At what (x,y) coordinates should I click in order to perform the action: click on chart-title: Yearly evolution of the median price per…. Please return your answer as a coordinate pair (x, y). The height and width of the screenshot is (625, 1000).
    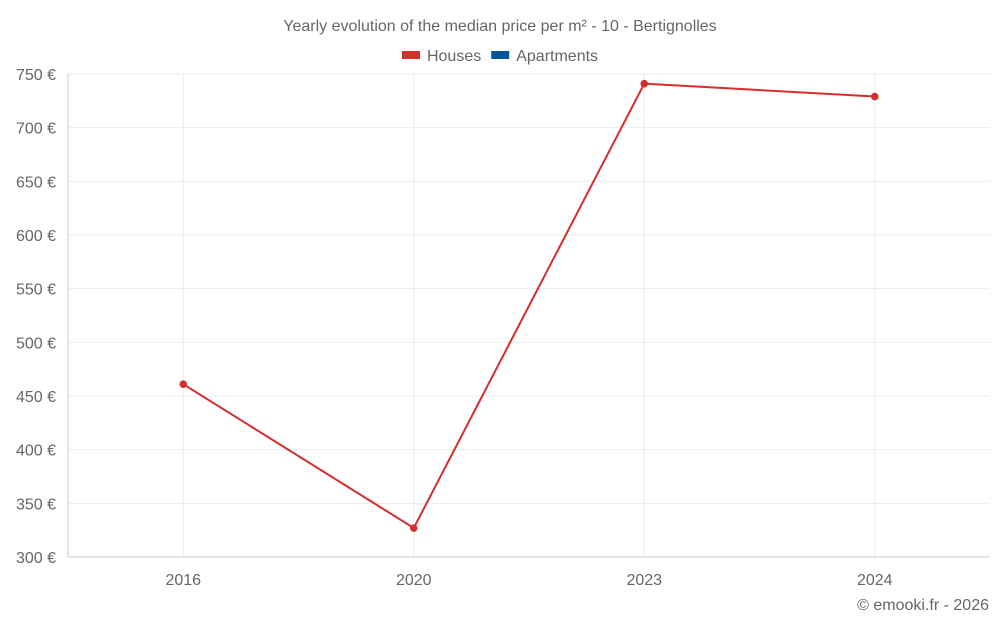
    Looking at the image, I should click on (499, 26).